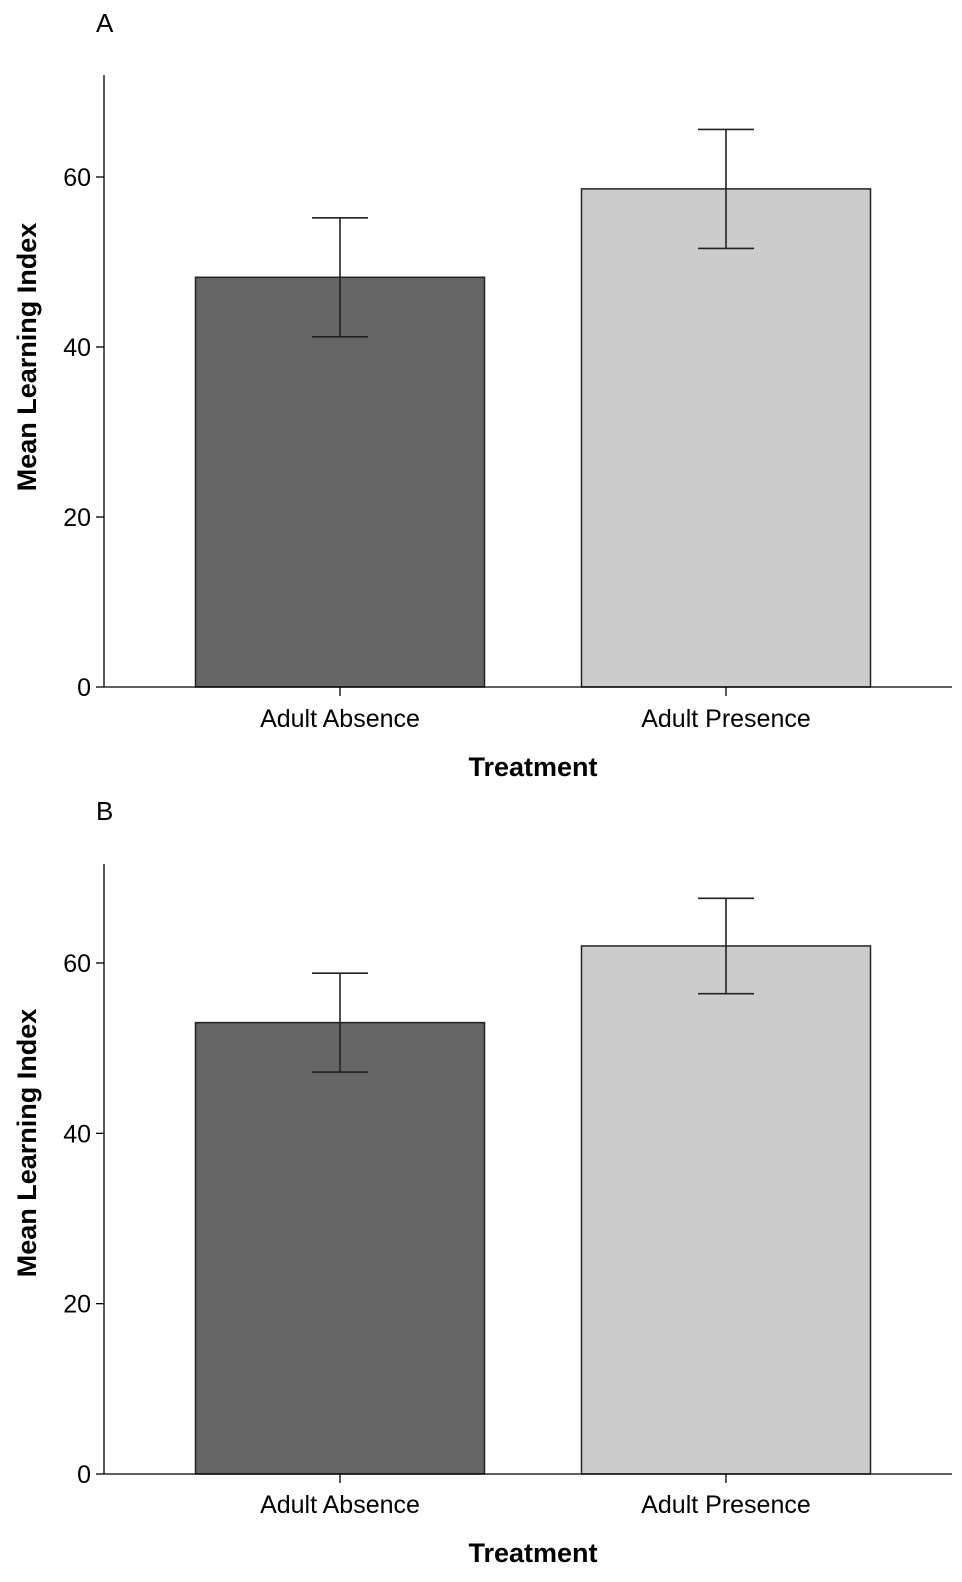 The height and width of the screenshot is (1582, 962). I want to click on panel-label: B, so click(104, 811).